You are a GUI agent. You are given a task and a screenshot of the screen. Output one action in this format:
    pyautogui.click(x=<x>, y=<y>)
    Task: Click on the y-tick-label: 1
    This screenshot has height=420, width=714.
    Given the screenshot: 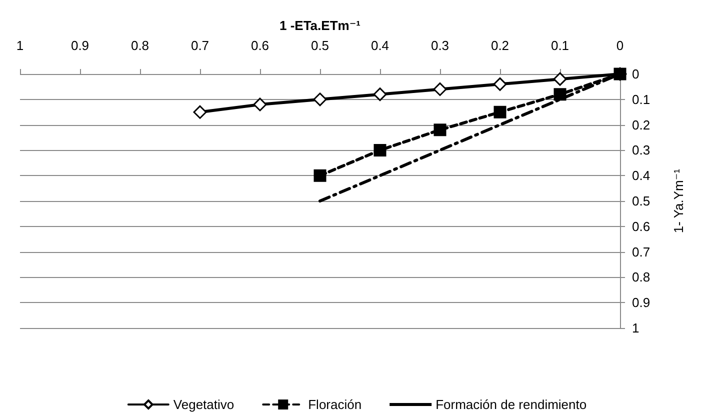 What is the action you would take?
    pyautogui.click(x=636, y=328)
    